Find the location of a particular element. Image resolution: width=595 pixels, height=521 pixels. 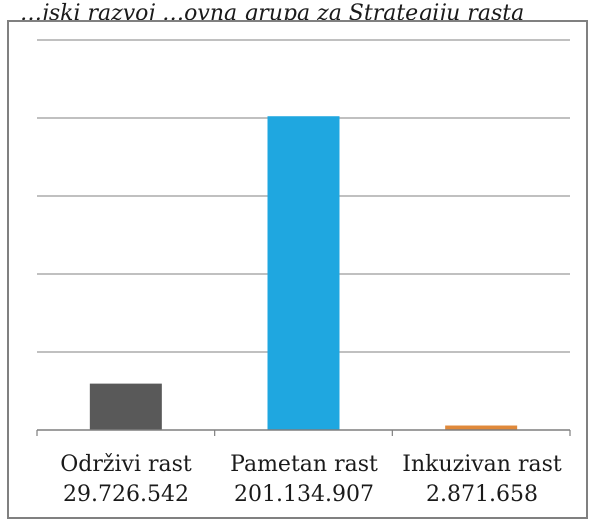

category-label-1: Održivi rast is located at coordinates (126, 464).